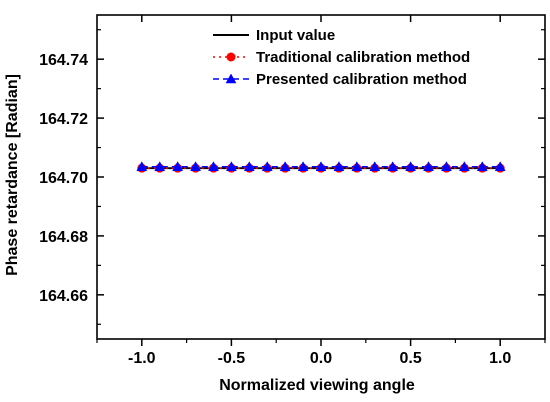 The image size is (550, 402). What do you see at coordinates (63, 178) in the screenshot?
I see `y-tick-label: 164.70` at bounding box center [63, 178].